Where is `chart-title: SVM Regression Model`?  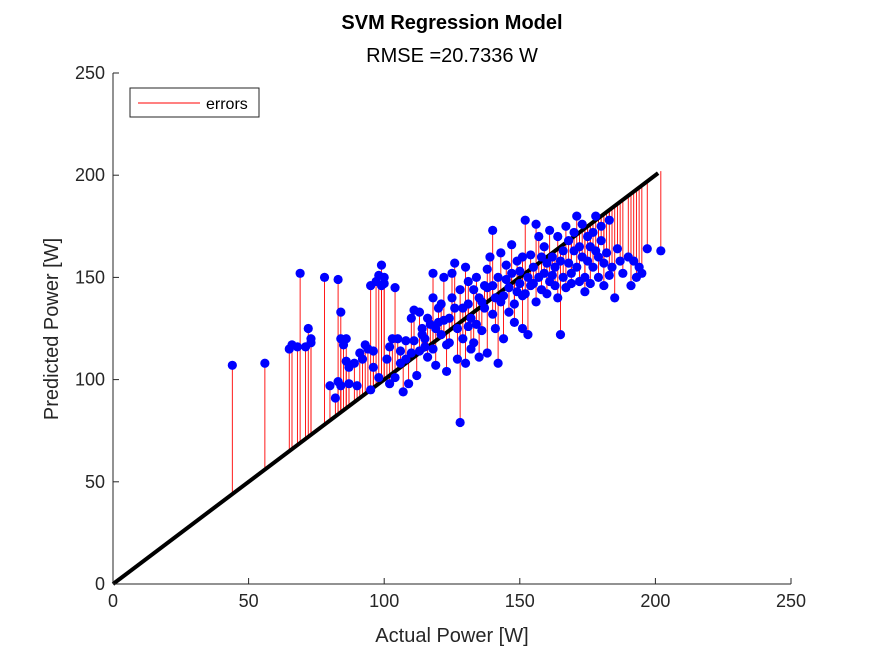
chart-title: SVM Regression Model is located at coordinates (451, 23).